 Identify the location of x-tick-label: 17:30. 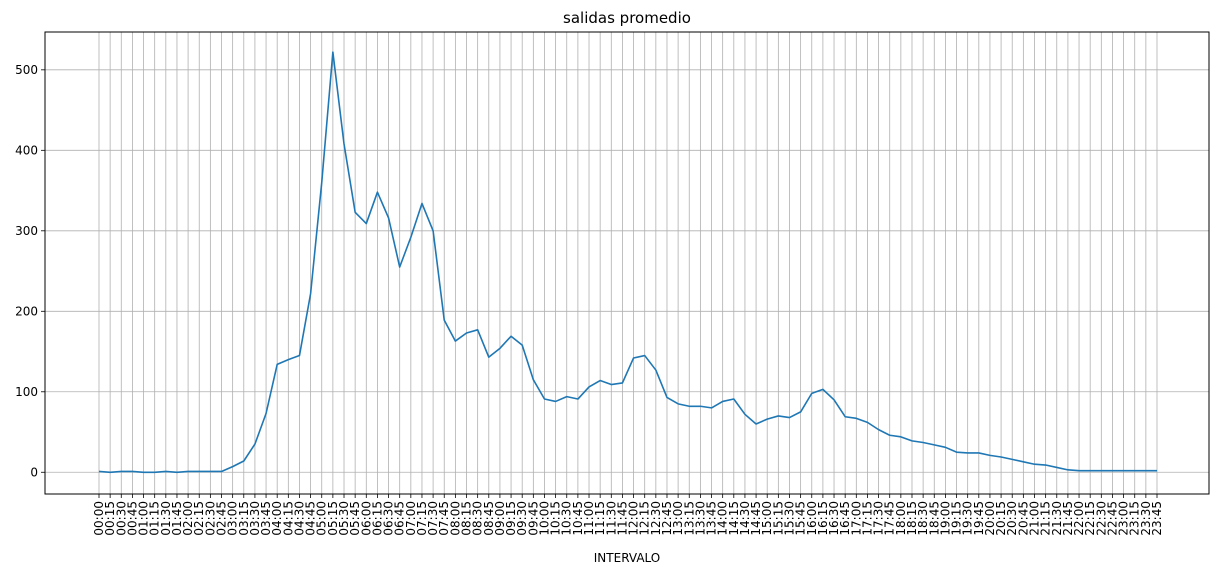
(879, 518).